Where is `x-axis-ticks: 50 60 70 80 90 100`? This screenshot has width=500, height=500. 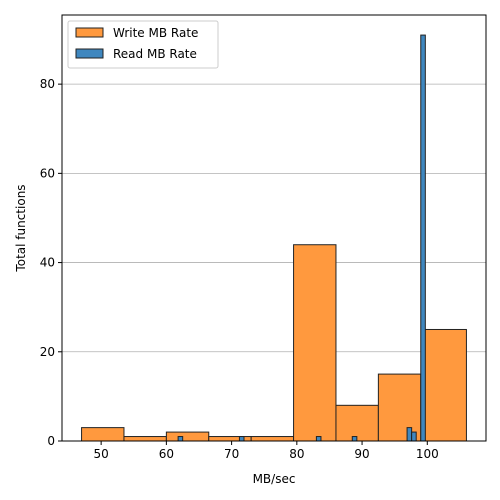 x-axis-ticks: 50 60 70 80 90 100 is located at coordinates (266, 451).